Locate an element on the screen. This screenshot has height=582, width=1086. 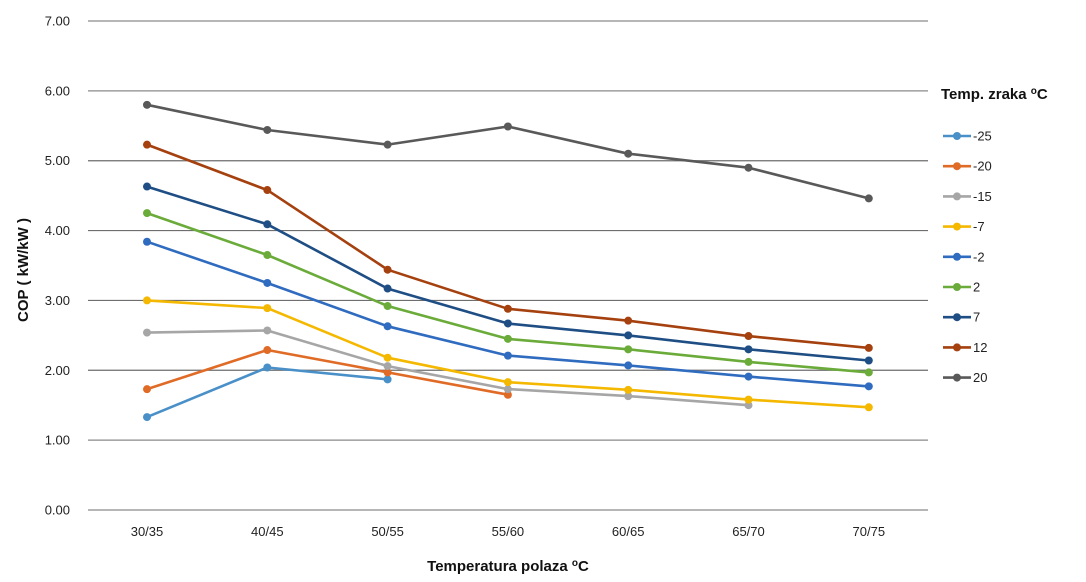
y-tick-label: 1.00 is located at coordinates (57, 440).